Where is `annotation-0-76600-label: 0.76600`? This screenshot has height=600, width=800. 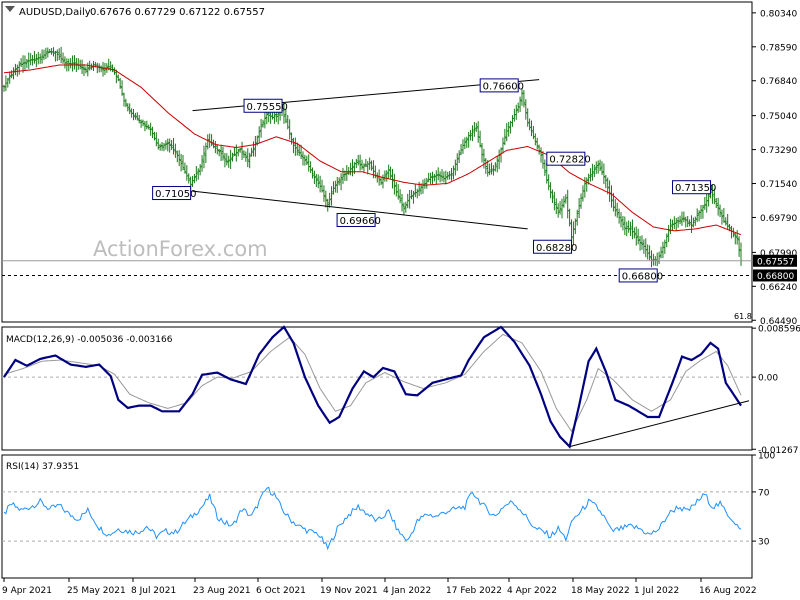
annotation-0-76600-label: 0.76600 is located at coordinates (503, 86).